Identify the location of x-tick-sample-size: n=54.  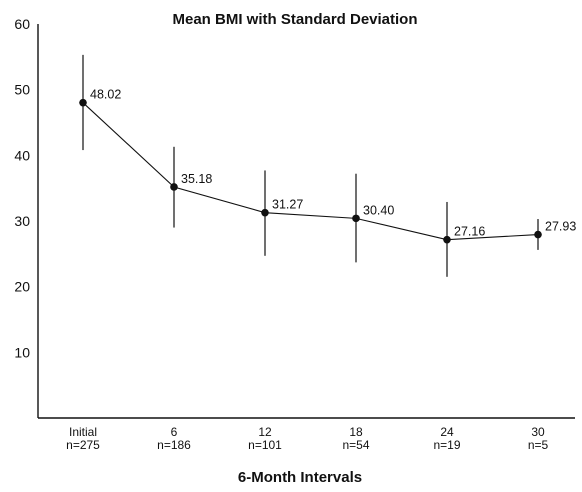
(355, 445).